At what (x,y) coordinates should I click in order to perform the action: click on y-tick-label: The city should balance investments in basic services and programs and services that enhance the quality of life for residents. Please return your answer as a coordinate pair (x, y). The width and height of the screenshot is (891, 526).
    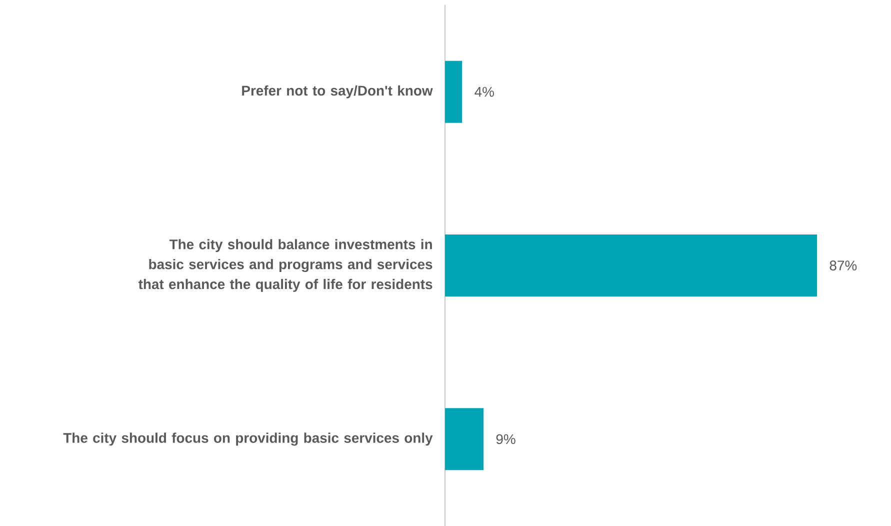
    Looking at the image, I should click on (285, 265).